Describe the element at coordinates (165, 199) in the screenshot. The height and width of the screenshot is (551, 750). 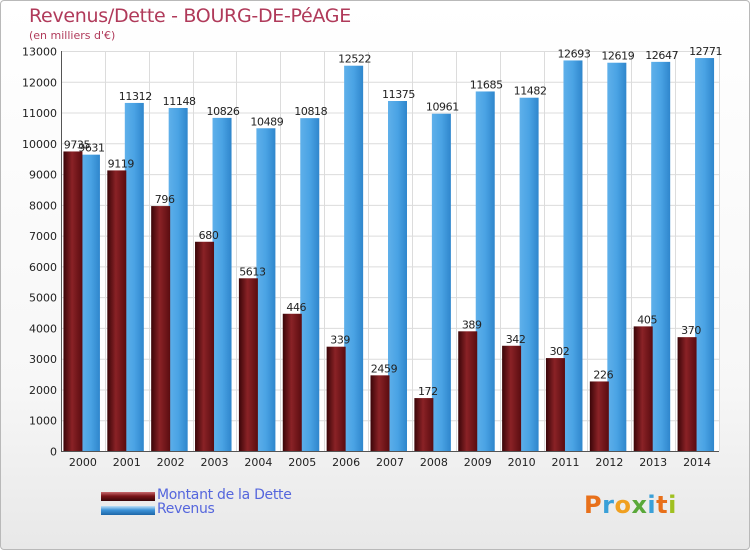
I see `data-label-dette: 796` at that location.